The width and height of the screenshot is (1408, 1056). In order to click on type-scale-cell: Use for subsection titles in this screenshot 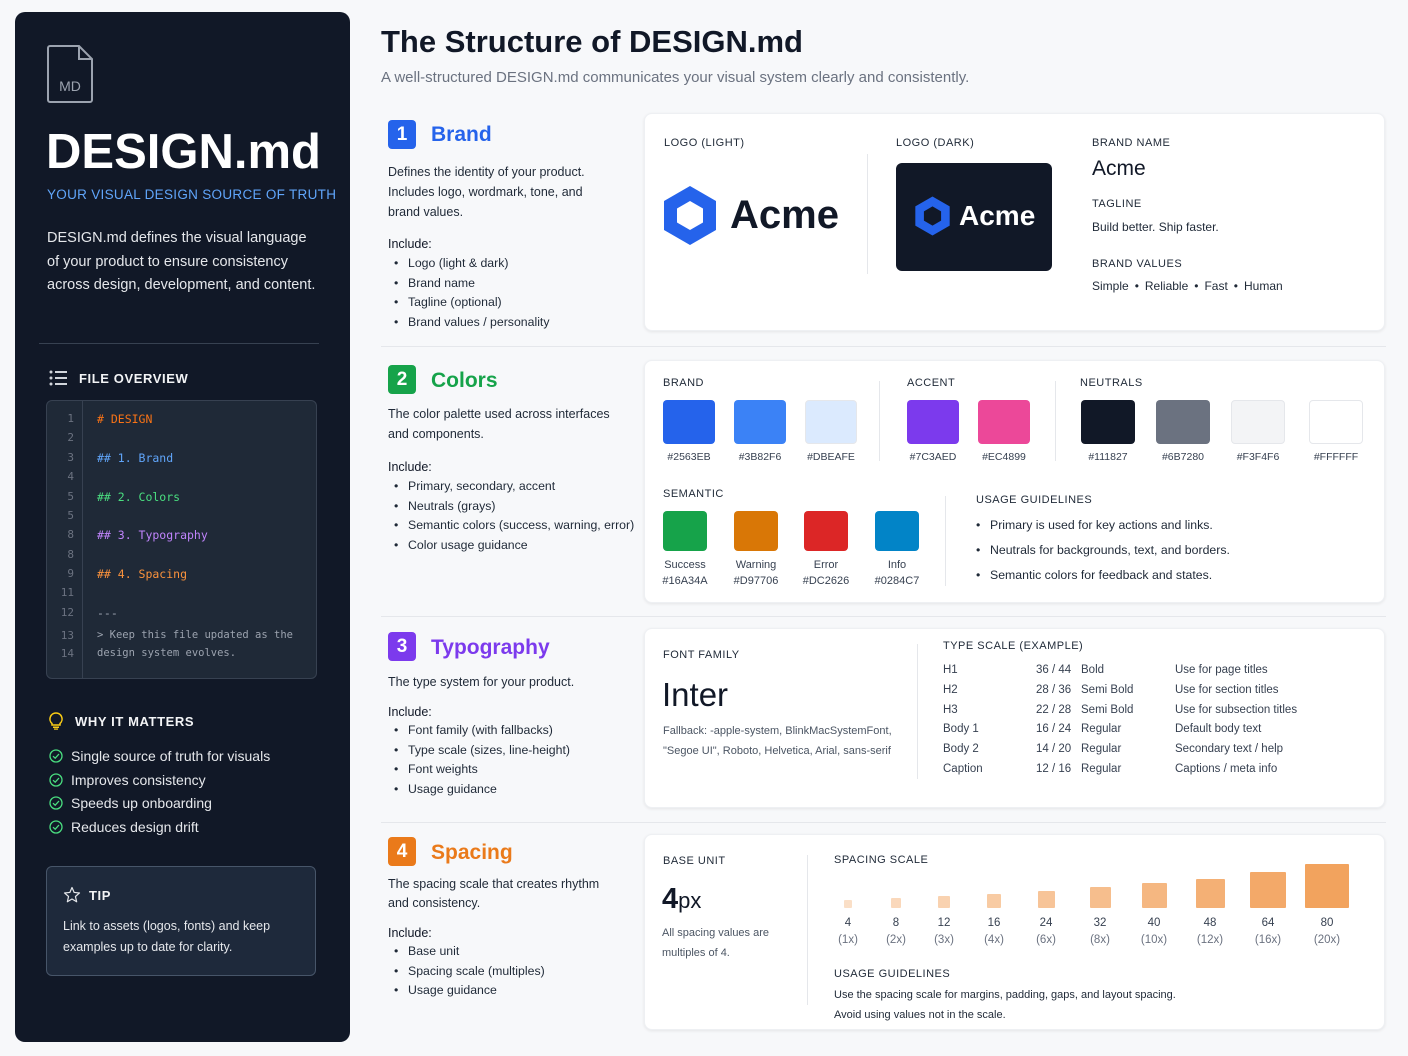, I will do `click(1236, 709)`.